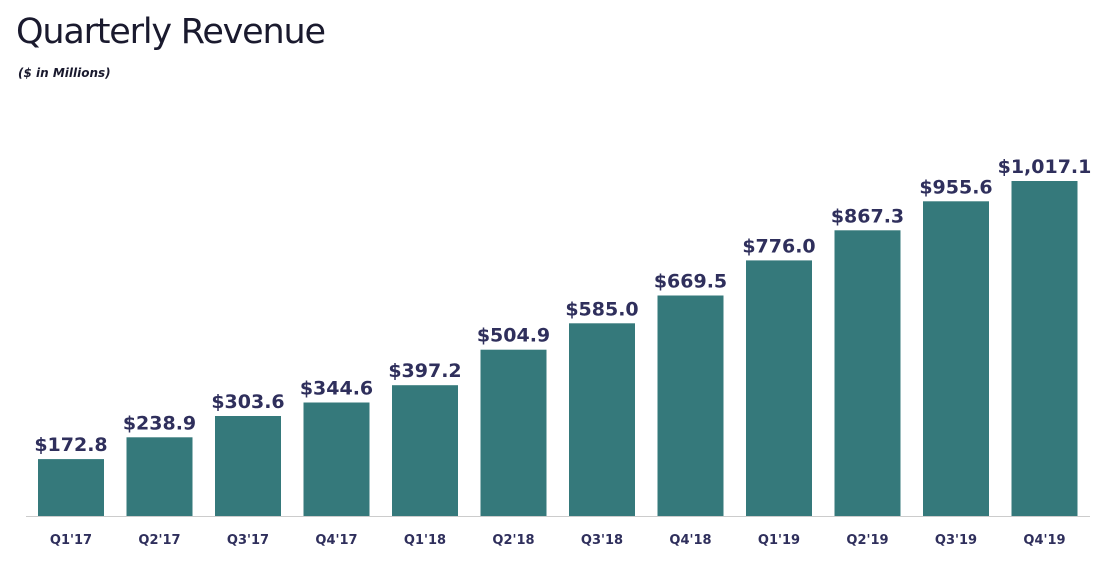  I want to click on bar-value-label: $172.8, so click(70, 445).